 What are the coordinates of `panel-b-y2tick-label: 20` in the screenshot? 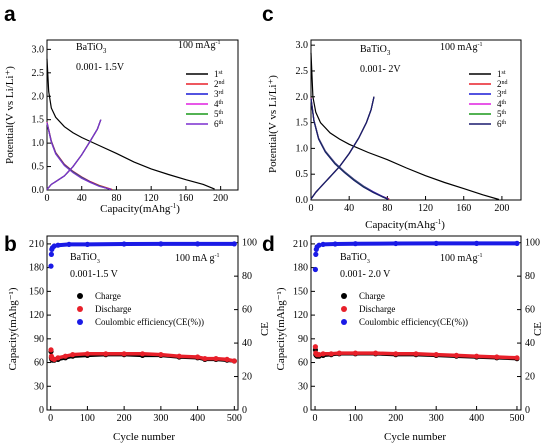 It's located at (247, 377).